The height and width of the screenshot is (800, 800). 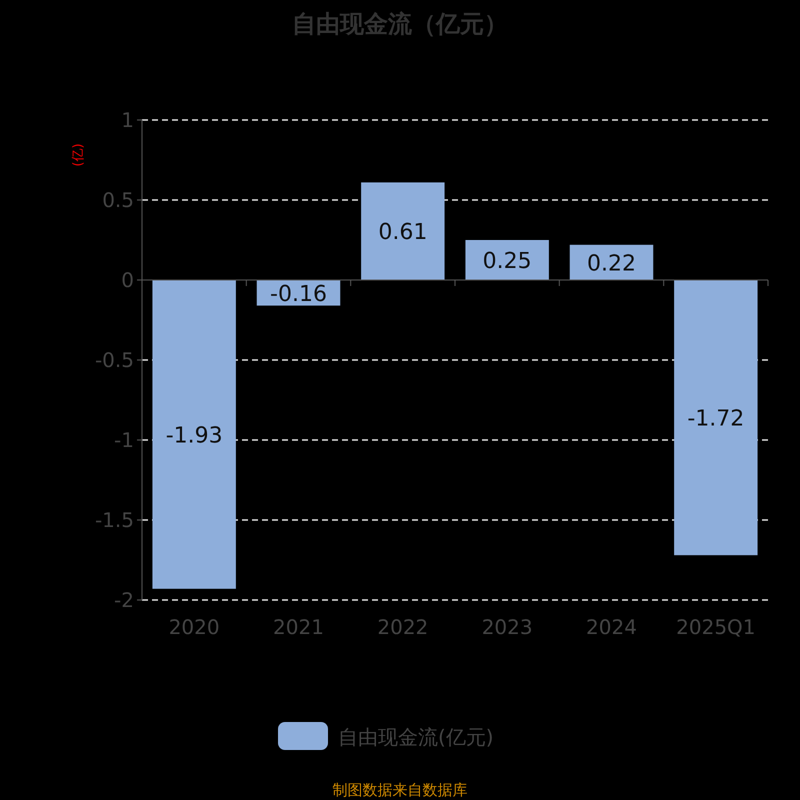 I want to click on data-label: 0.22, so click(x=611, y=263).